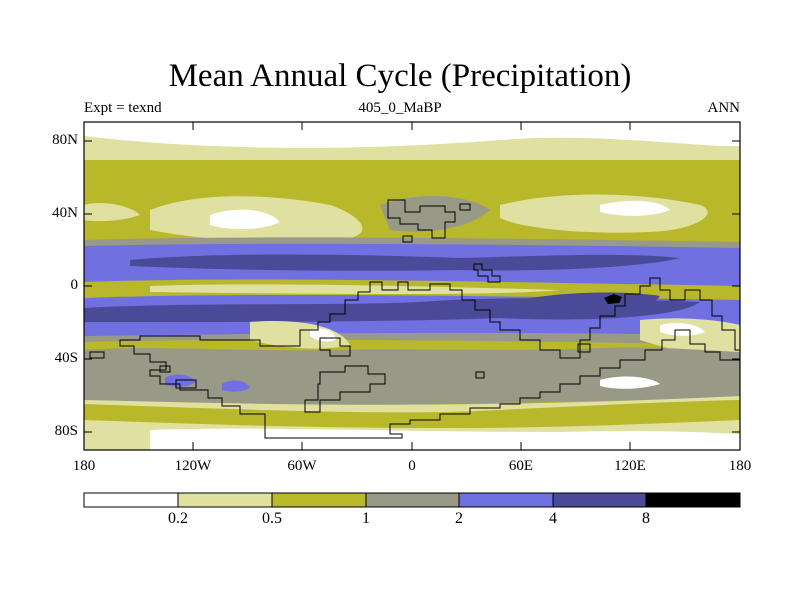 This screenshot has width=800, height=600. What do you see at coordinates (65, 140) in the screenshot?
I see `lat-label-80n: 80N` at bounding box center [65, 140].